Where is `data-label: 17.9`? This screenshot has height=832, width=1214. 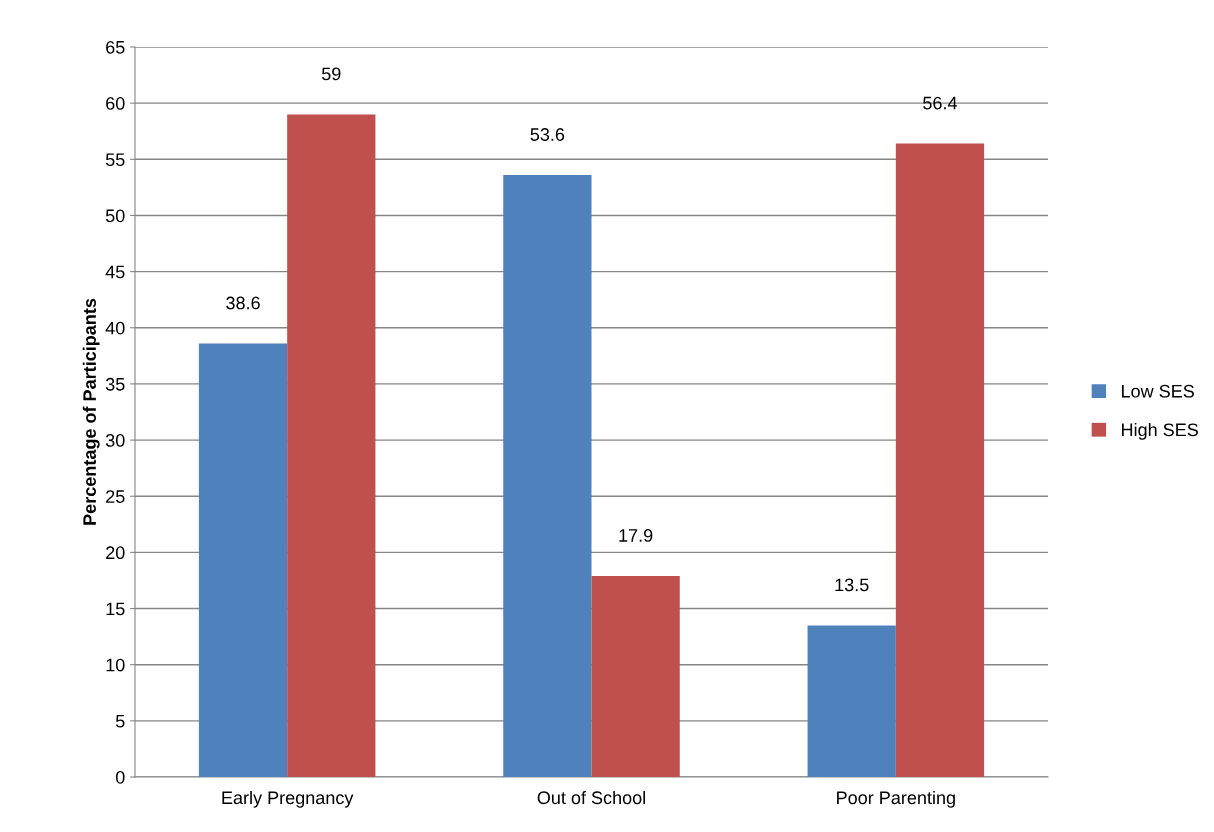 data-label: 17.9 is located at coordinates (636, 535).